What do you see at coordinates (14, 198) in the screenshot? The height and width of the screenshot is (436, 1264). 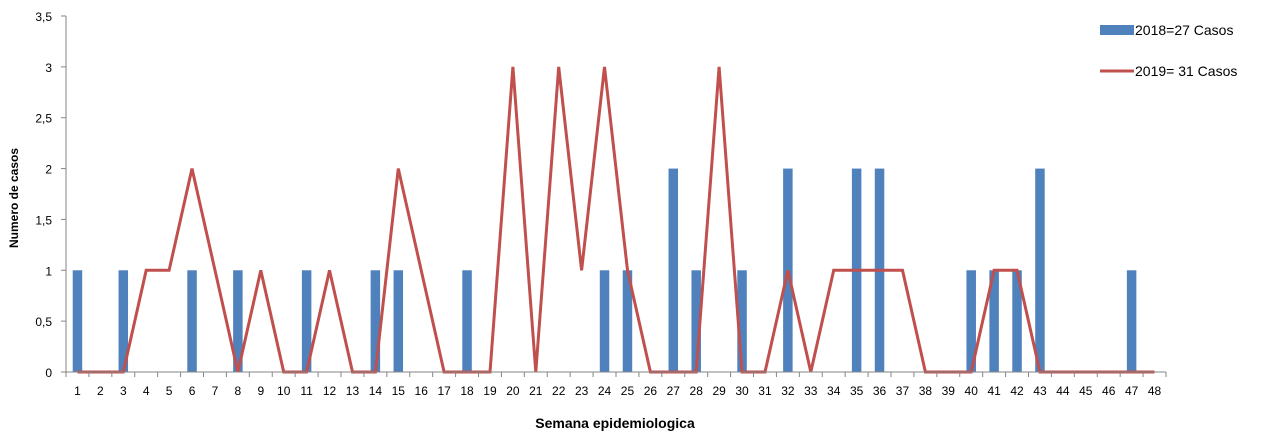 I see `y-axis-label: Numero de casos` at bounding box center [14, 198].